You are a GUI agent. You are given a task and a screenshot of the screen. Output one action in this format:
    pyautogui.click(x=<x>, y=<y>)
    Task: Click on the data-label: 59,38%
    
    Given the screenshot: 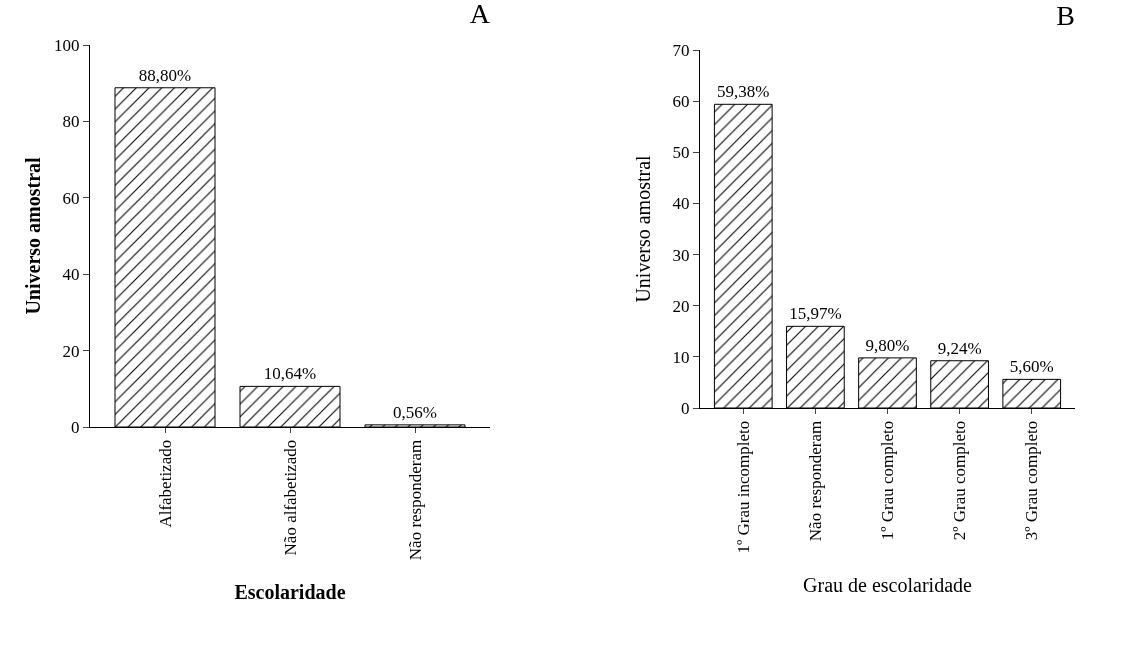 What is the action you would take?
    pyautogui.click(x=743, y=92)
    